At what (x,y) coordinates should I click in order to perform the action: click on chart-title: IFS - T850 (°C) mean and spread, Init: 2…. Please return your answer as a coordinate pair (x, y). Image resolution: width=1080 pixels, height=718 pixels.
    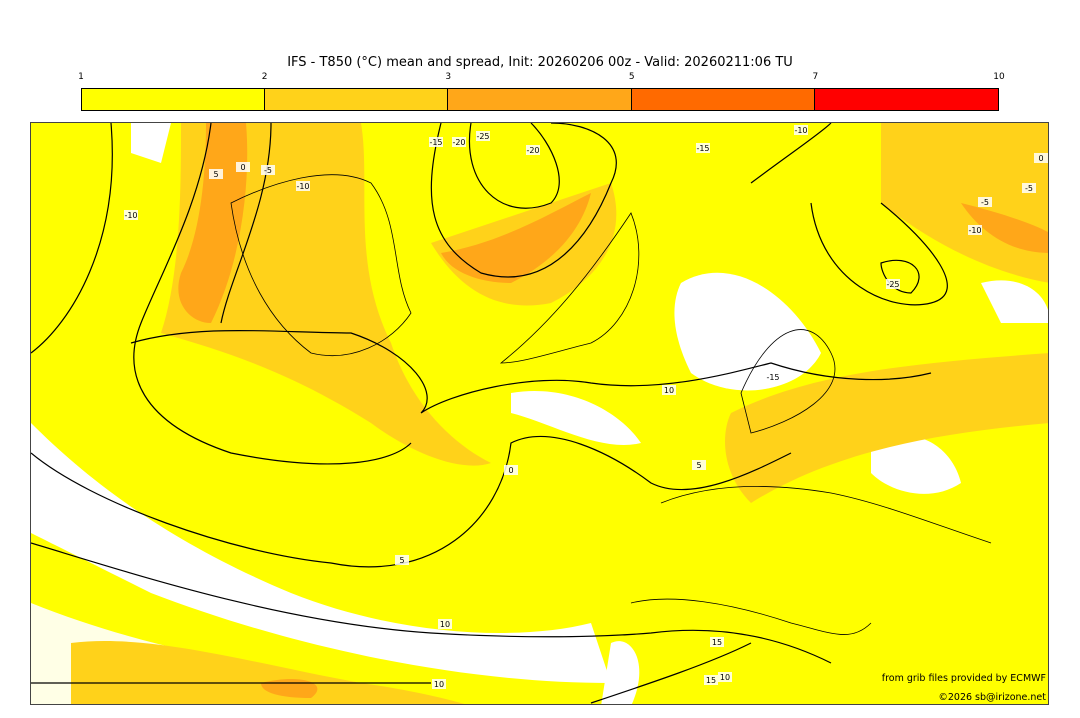
    Looking at the image, I should click on (540, 62).